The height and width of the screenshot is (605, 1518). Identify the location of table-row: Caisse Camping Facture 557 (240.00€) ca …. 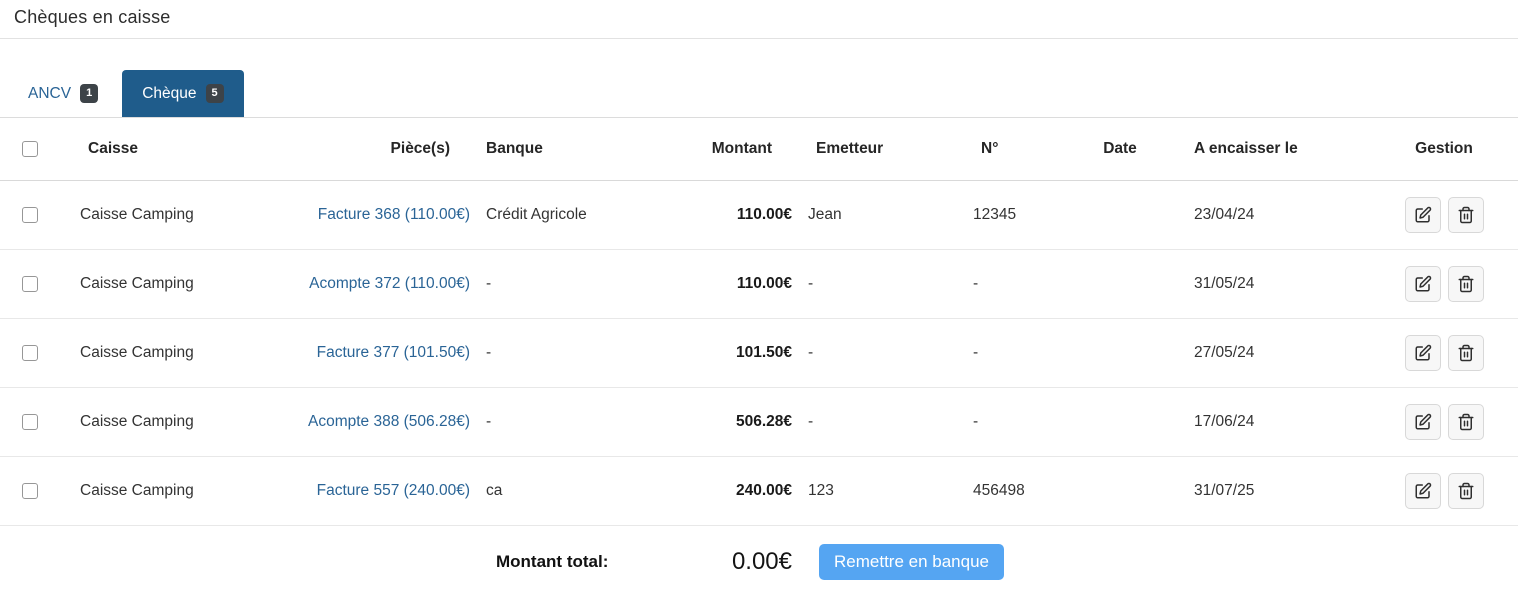
(759, 491).